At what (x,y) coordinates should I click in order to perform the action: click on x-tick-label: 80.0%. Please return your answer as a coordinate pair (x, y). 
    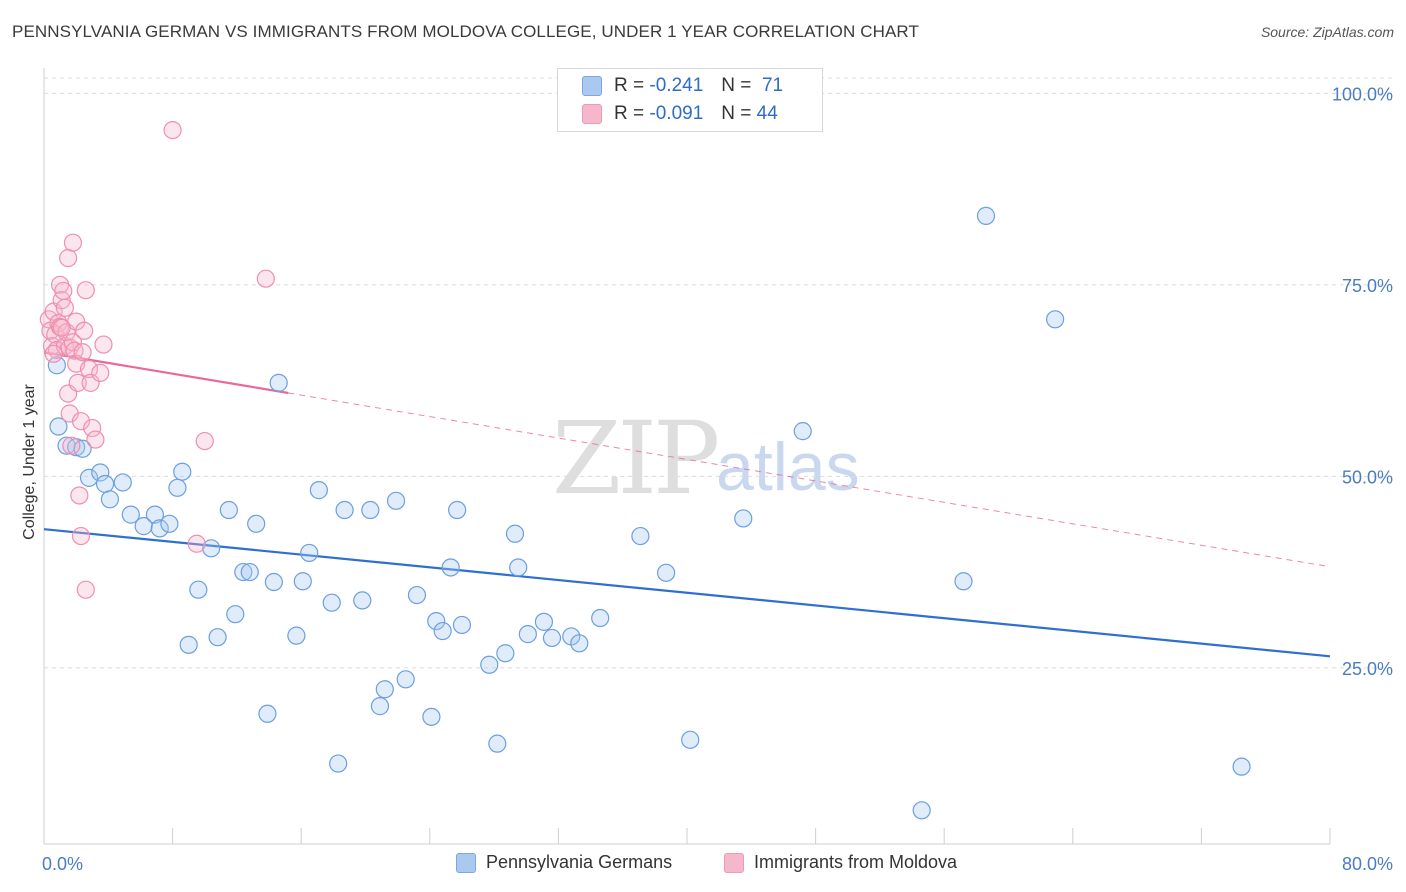
    Looking at the image, I should click on (1367, 864).